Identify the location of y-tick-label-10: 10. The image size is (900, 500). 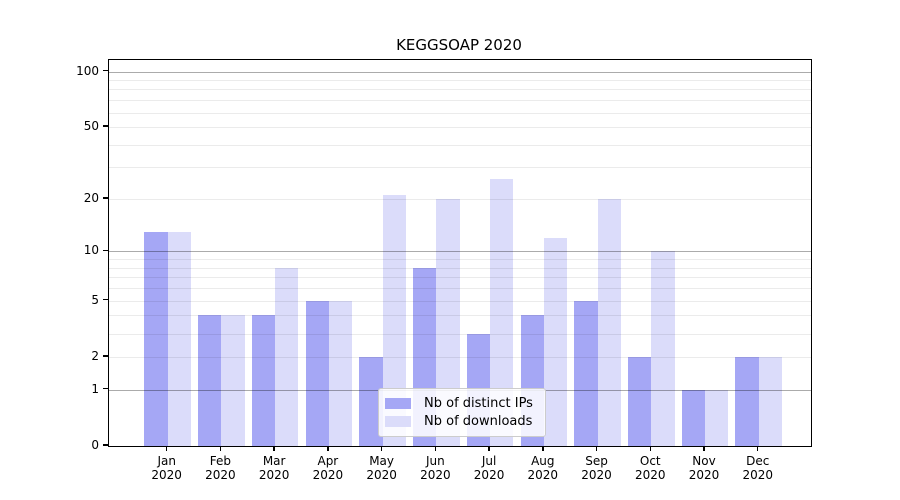
(91, 250).